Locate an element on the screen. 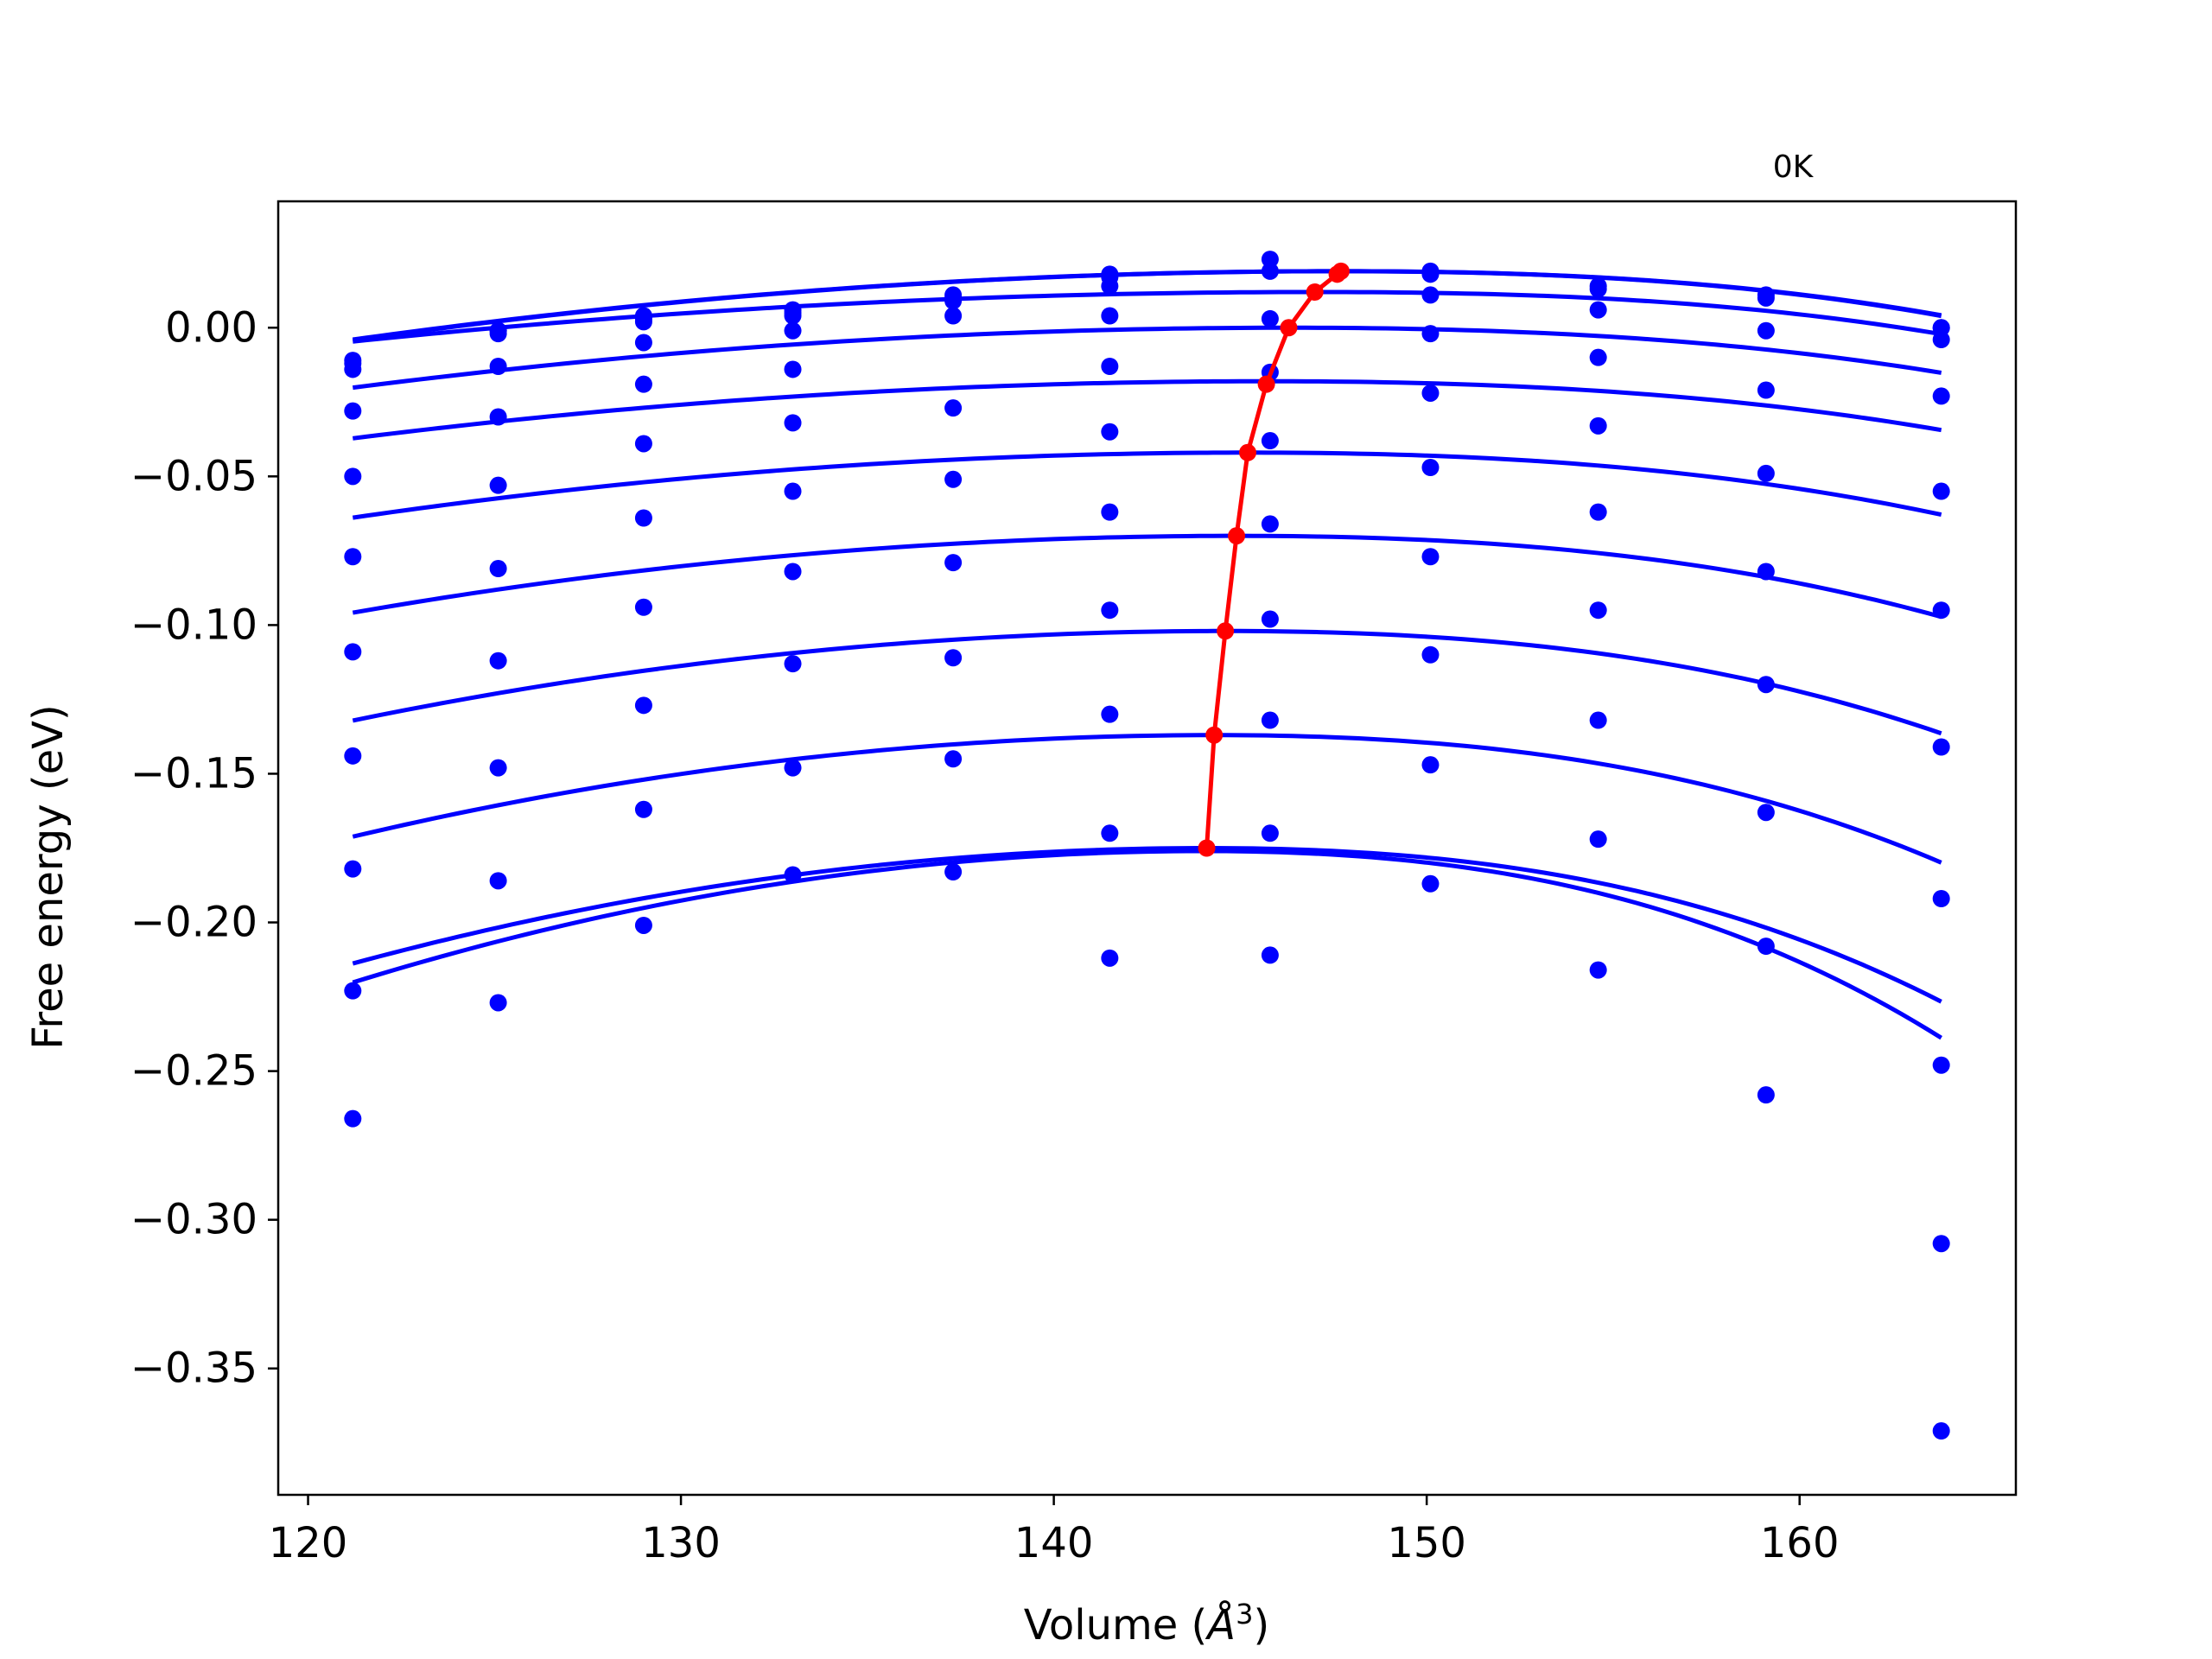  y-tick-label: −0.20 is located at coordinates (193, 923).